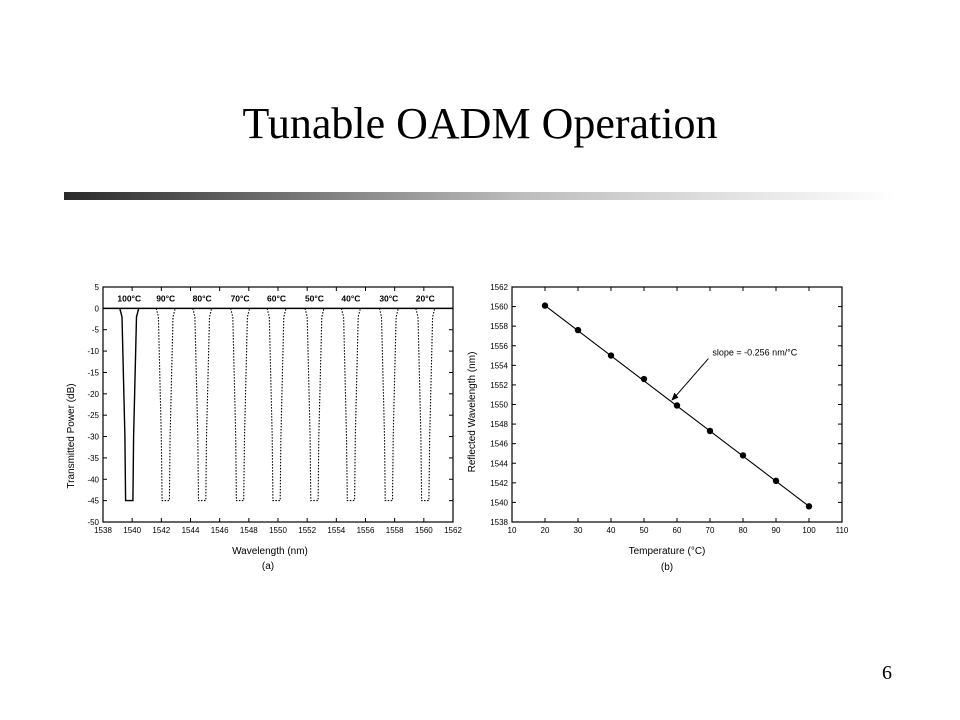  Describe the element at coordinates (97, 287) in the screenshot. I see `chart-a-ytick-label: 5` at that location.